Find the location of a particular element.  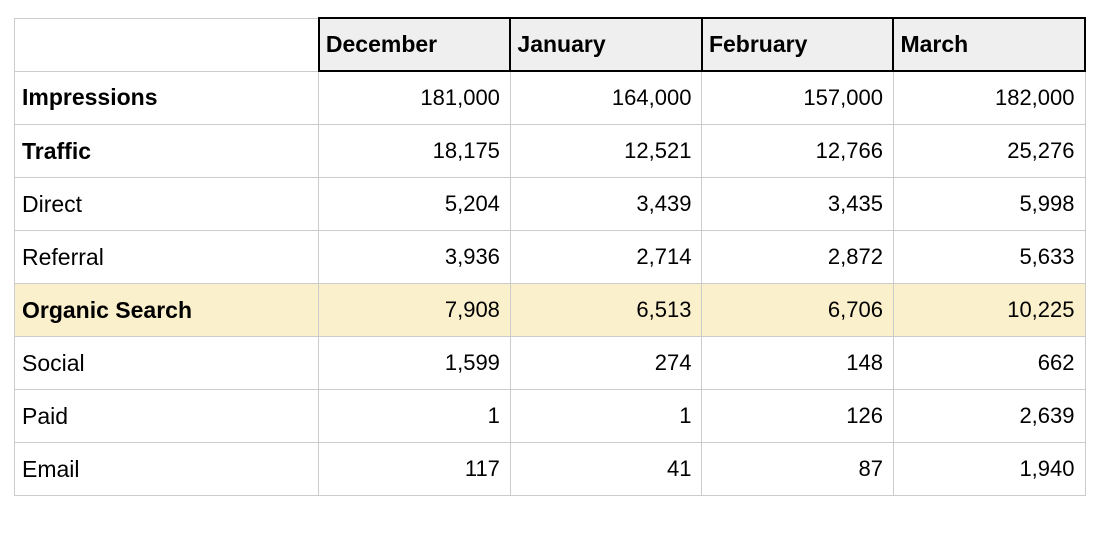

value-cell: 117 is located at coordinates (414, 469).